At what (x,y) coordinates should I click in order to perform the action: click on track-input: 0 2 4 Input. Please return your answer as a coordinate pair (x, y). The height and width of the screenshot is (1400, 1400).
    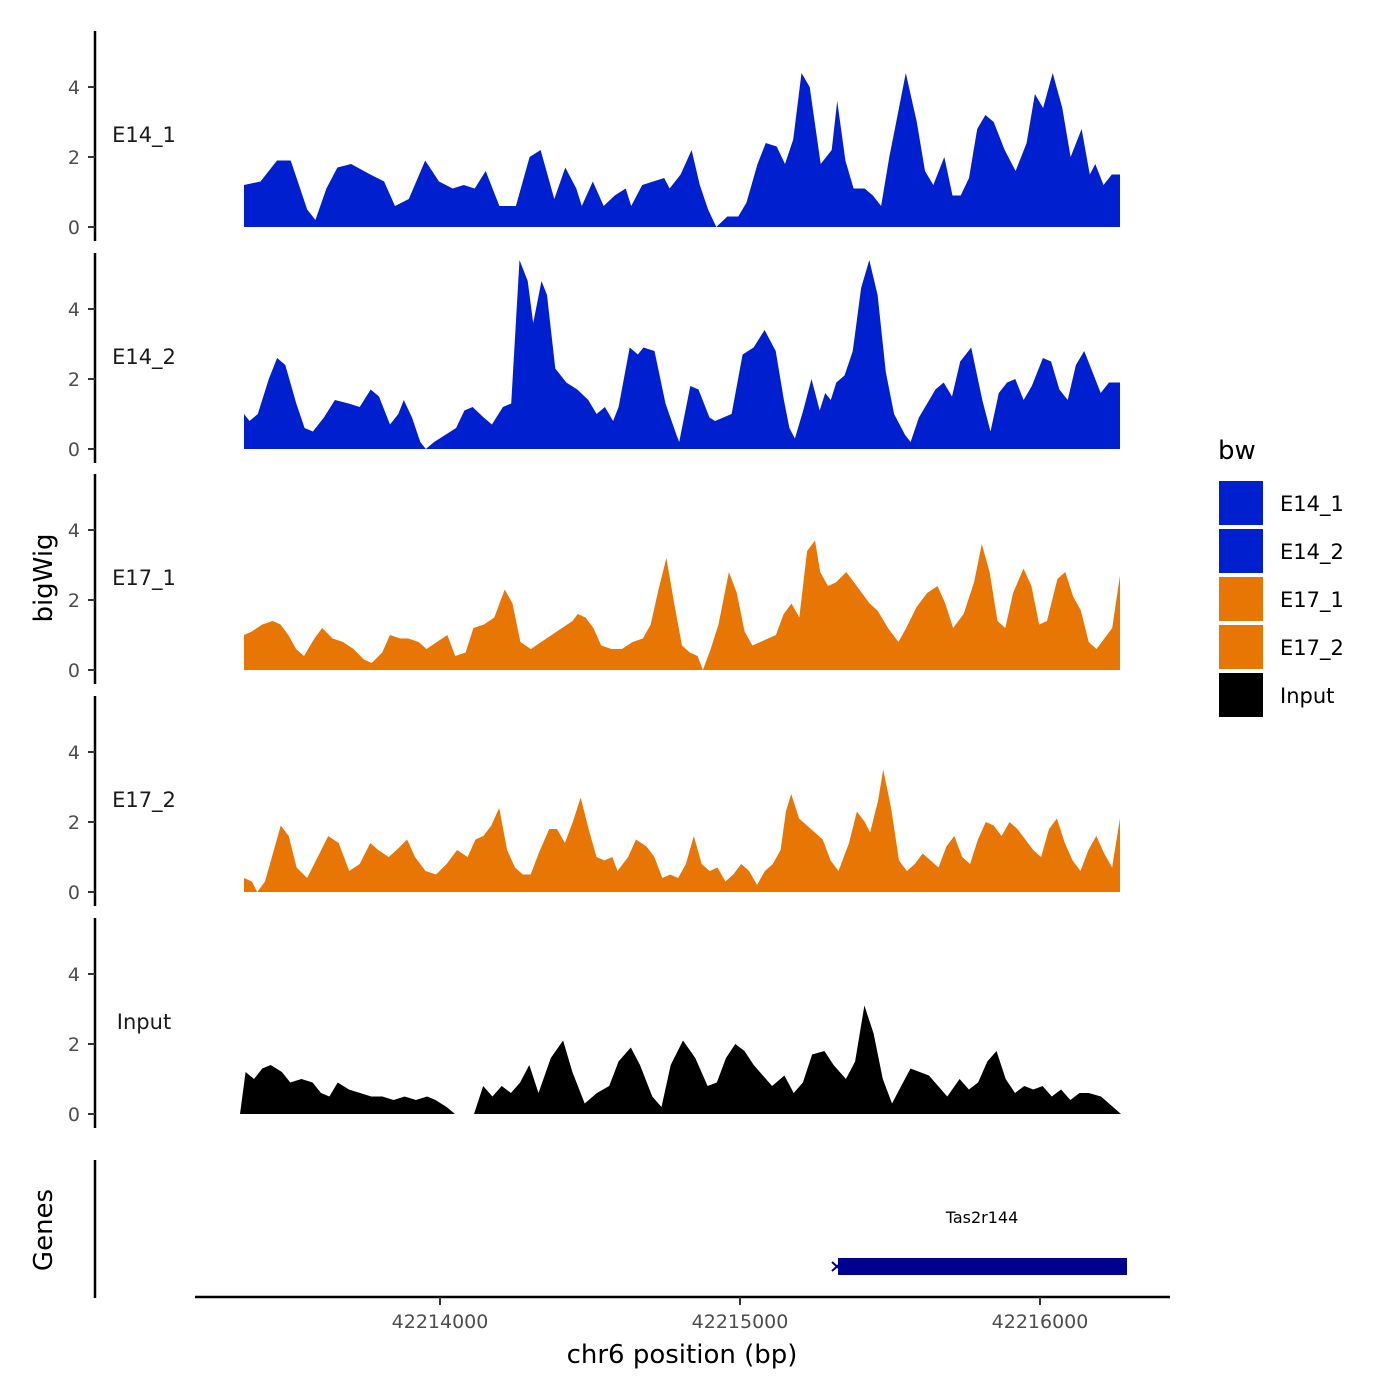
    Looking at the image, I should click on (594, 1023).